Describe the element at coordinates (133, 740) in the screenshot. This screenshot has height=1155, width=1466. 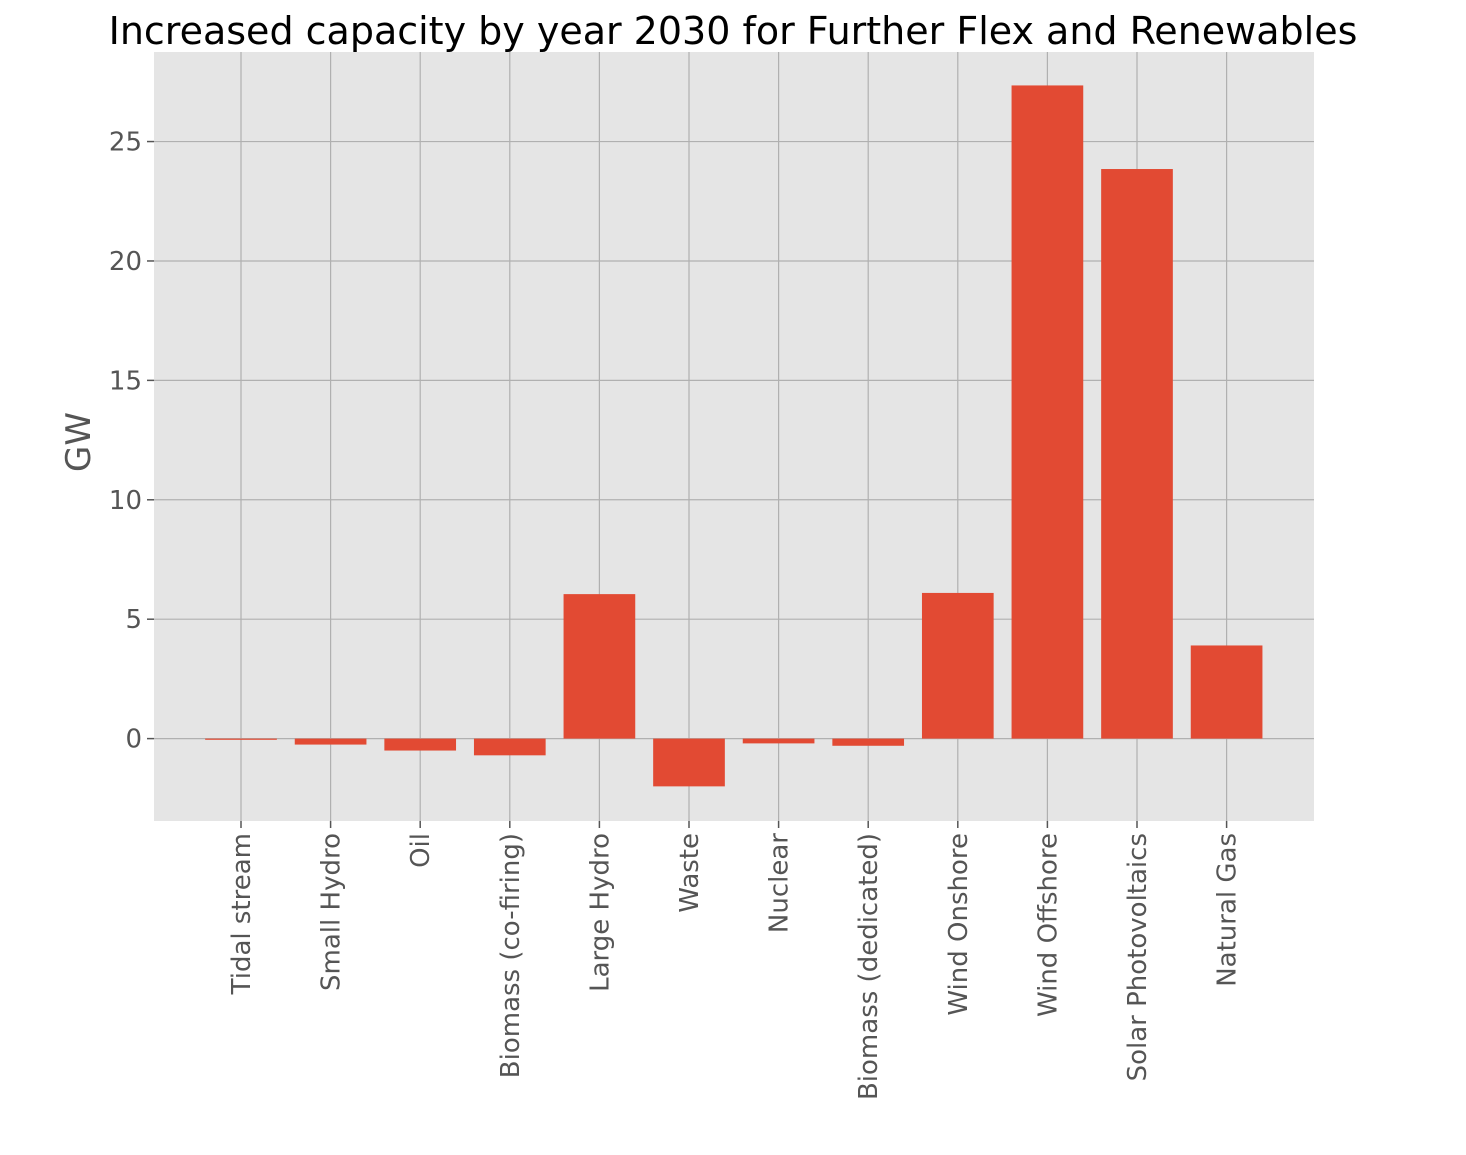
I see `y-tick-label: 0` at that location.